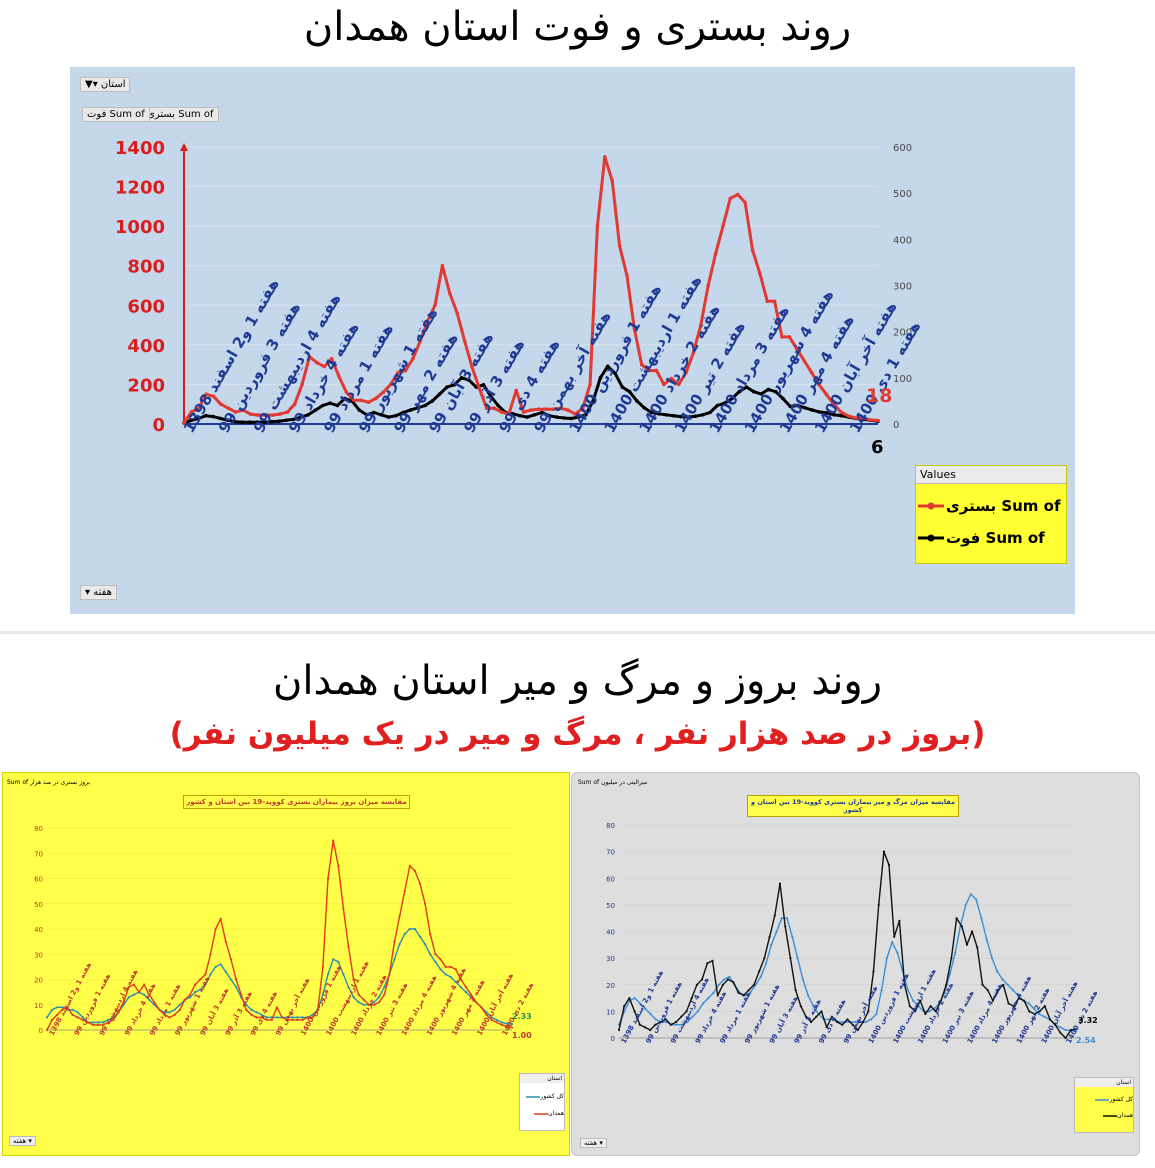 The height and width of the screenshot is (1168, 1155). Describe the element at coordinates (116, 114) in the screenshot. I see `field-button-death: Sum of فوت` at that location.